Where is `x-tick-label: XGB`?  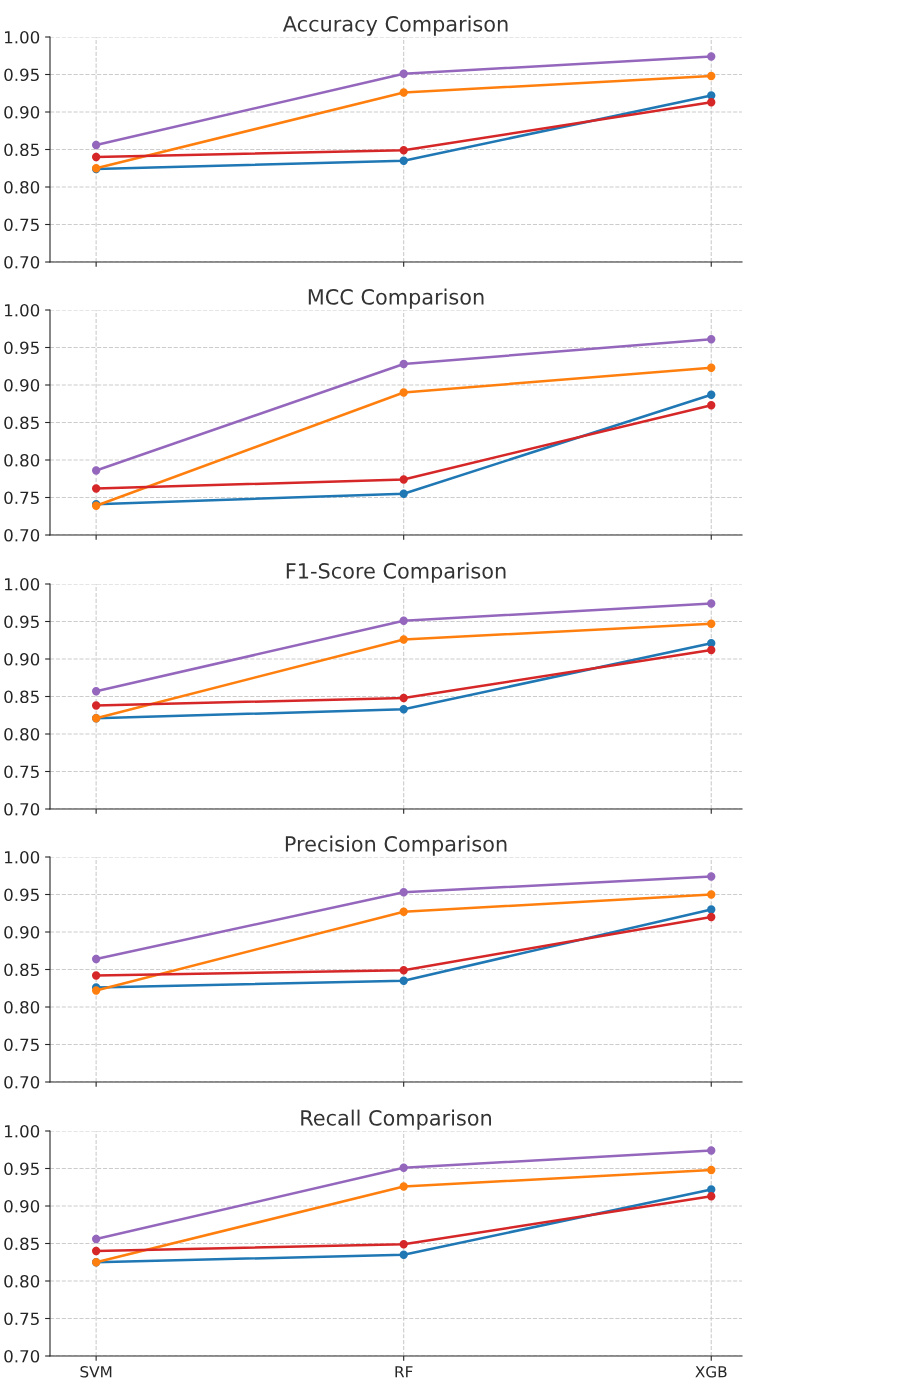 x-tick-label: XGB is located at coordinates (711, 1371).